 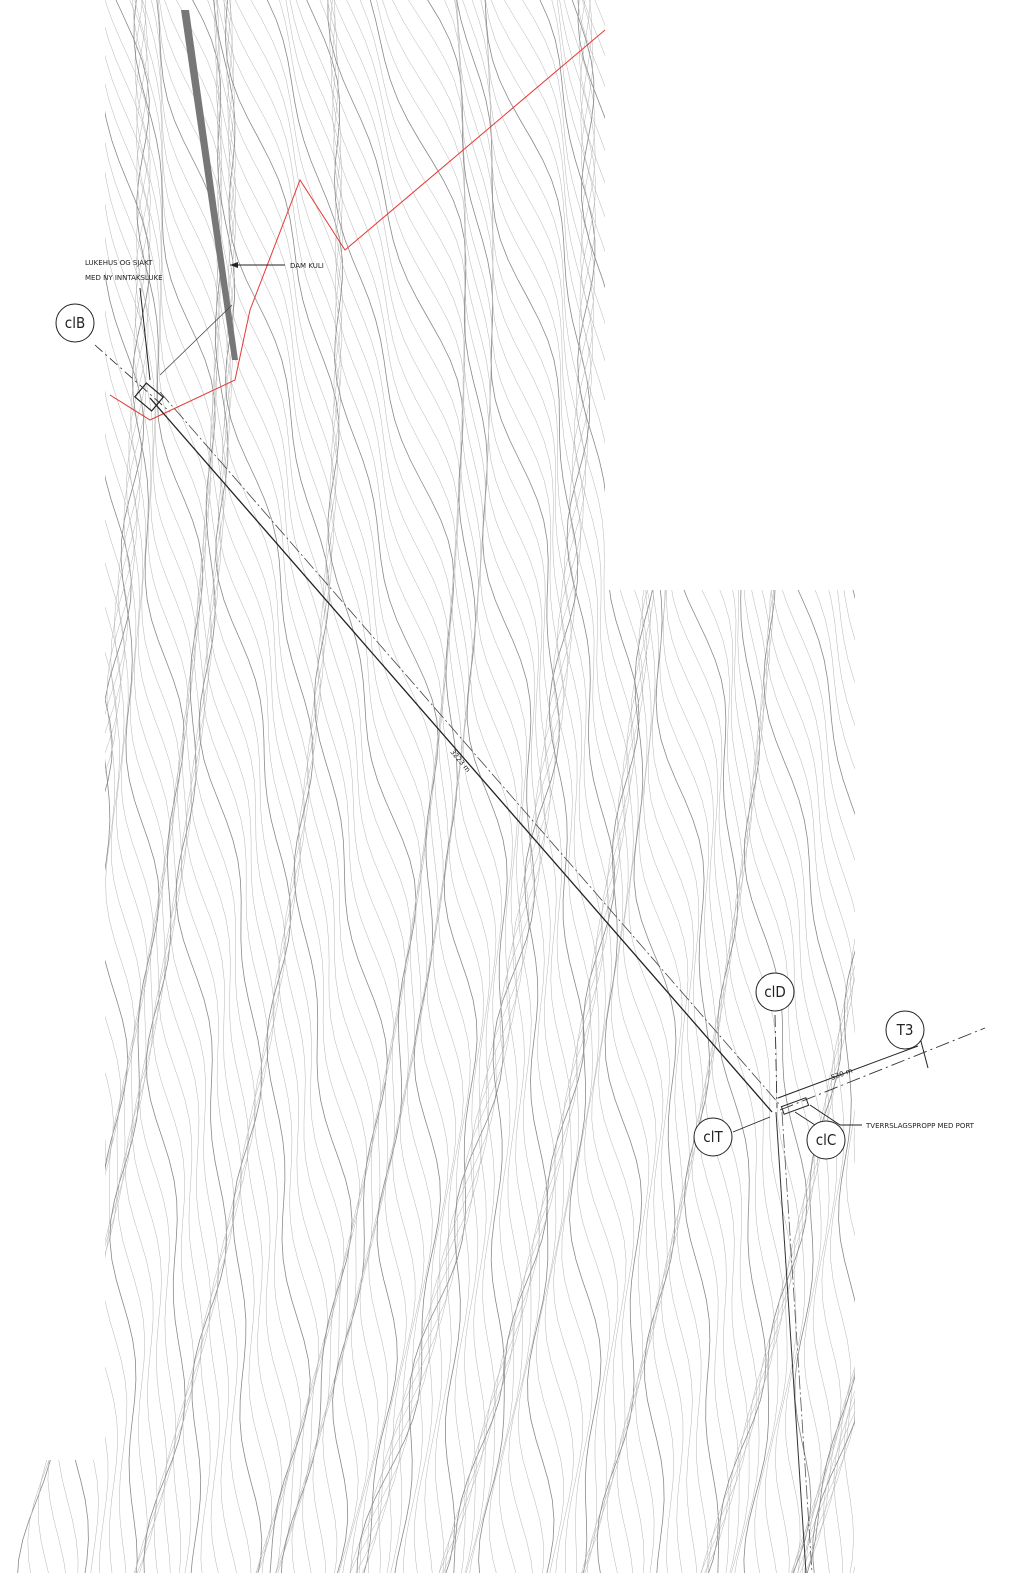 What do you see at coordinates (460, 761) in the screenshot?
I see `dimension-label: 3223 m` at bounding box center [460, 761].